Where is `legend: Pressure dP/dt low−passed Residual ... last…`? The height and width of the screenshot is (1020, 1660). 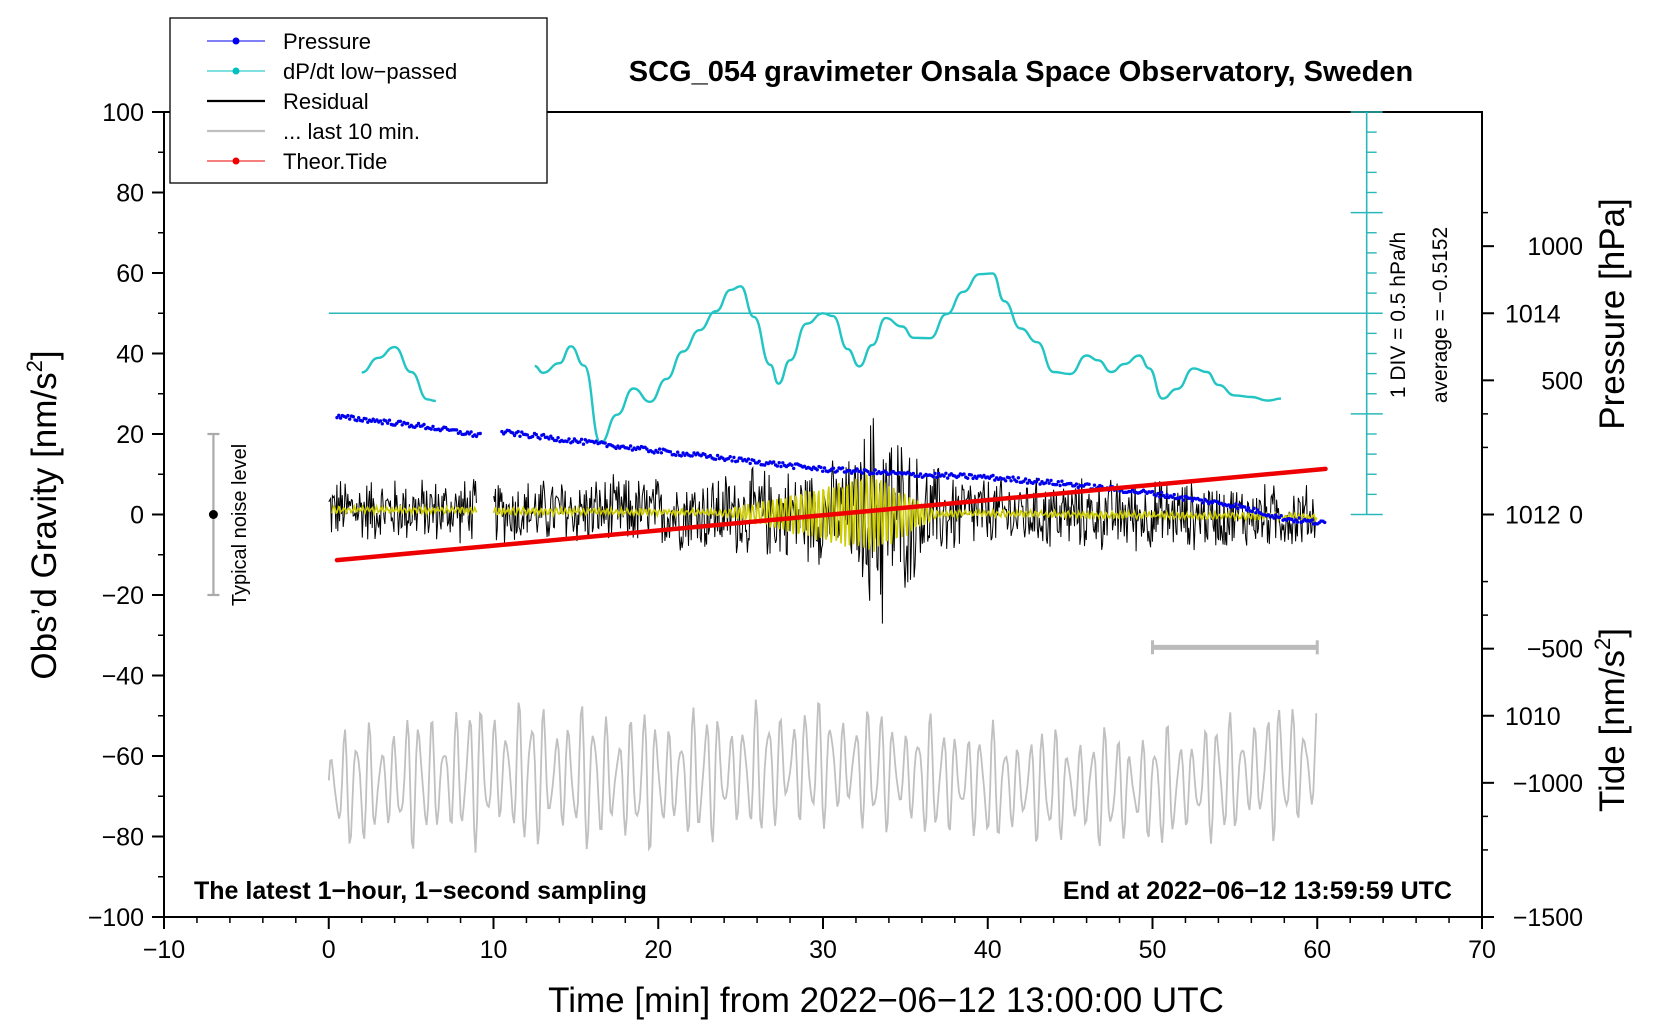
legend: Pressure dP/dt low−passed Residual ... last… is located at coordinates (358, 100).